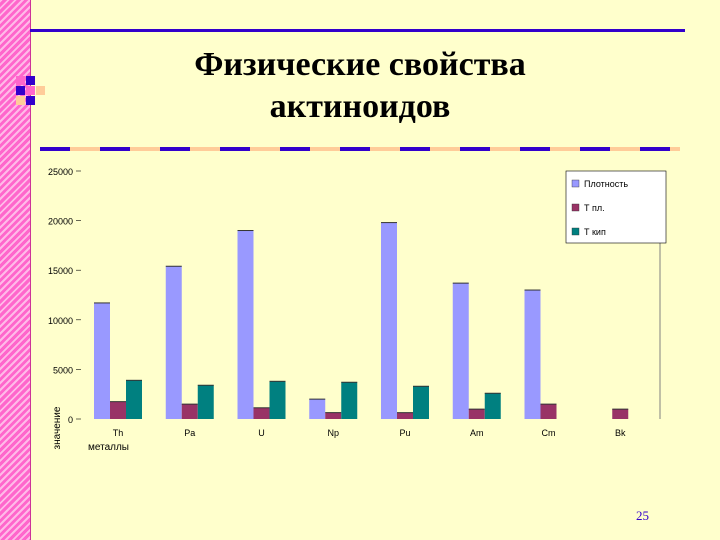 The height and width of the screenshot is (540, 720). Describe the element at coordinates (30, 90) in the screenshot. I see `square-bullet-icon` at that location.